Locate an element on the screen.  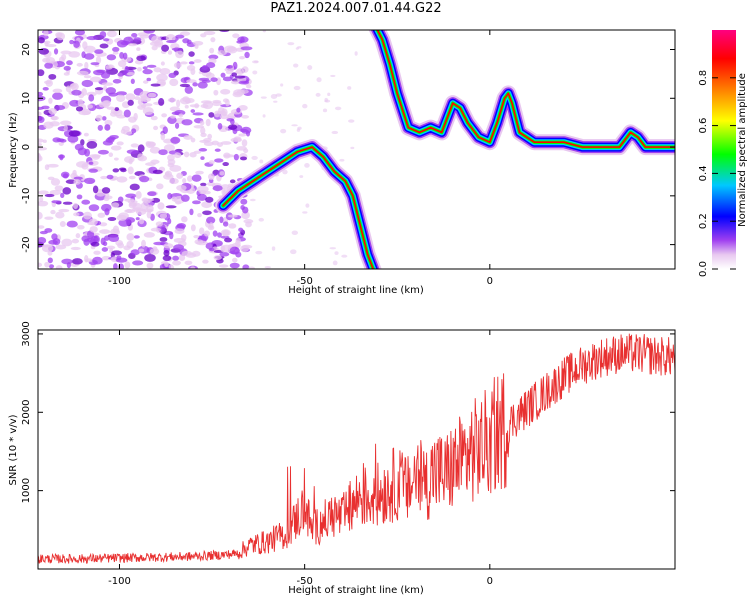
colorbar-label: Normalized spectral amplitude is located at coordinates (742, 150).